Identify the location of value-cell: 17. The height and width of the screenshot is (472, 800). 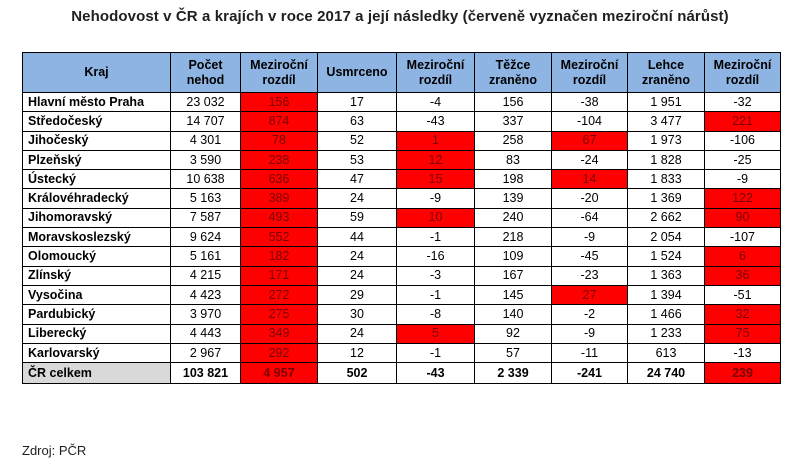
(357, 102).